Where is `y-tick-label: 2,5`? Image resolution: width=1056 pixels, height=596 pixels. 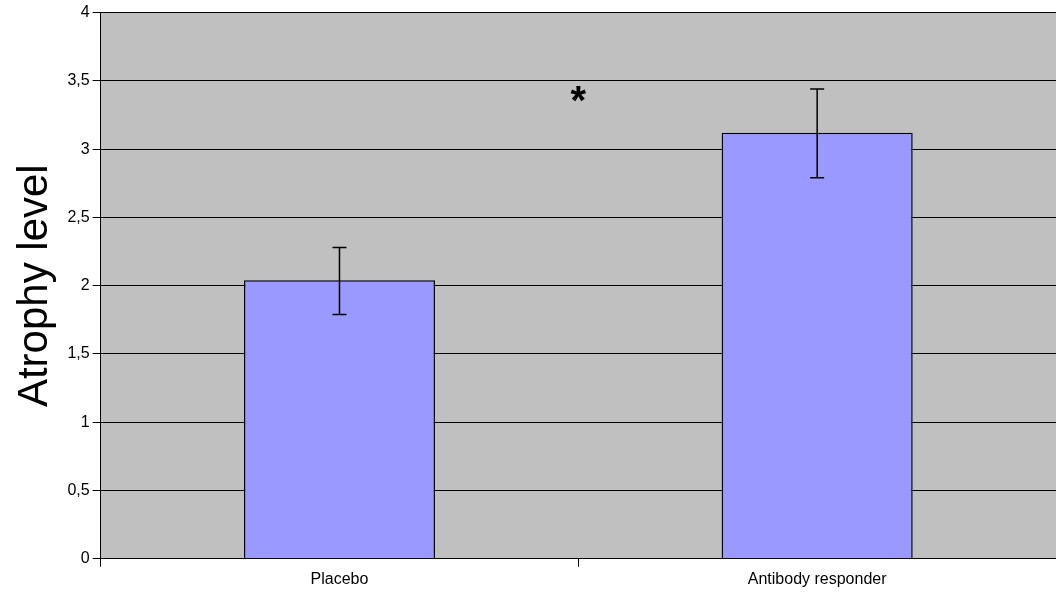 y-tick-label: 2,5 is located at coordinates (78, 216).